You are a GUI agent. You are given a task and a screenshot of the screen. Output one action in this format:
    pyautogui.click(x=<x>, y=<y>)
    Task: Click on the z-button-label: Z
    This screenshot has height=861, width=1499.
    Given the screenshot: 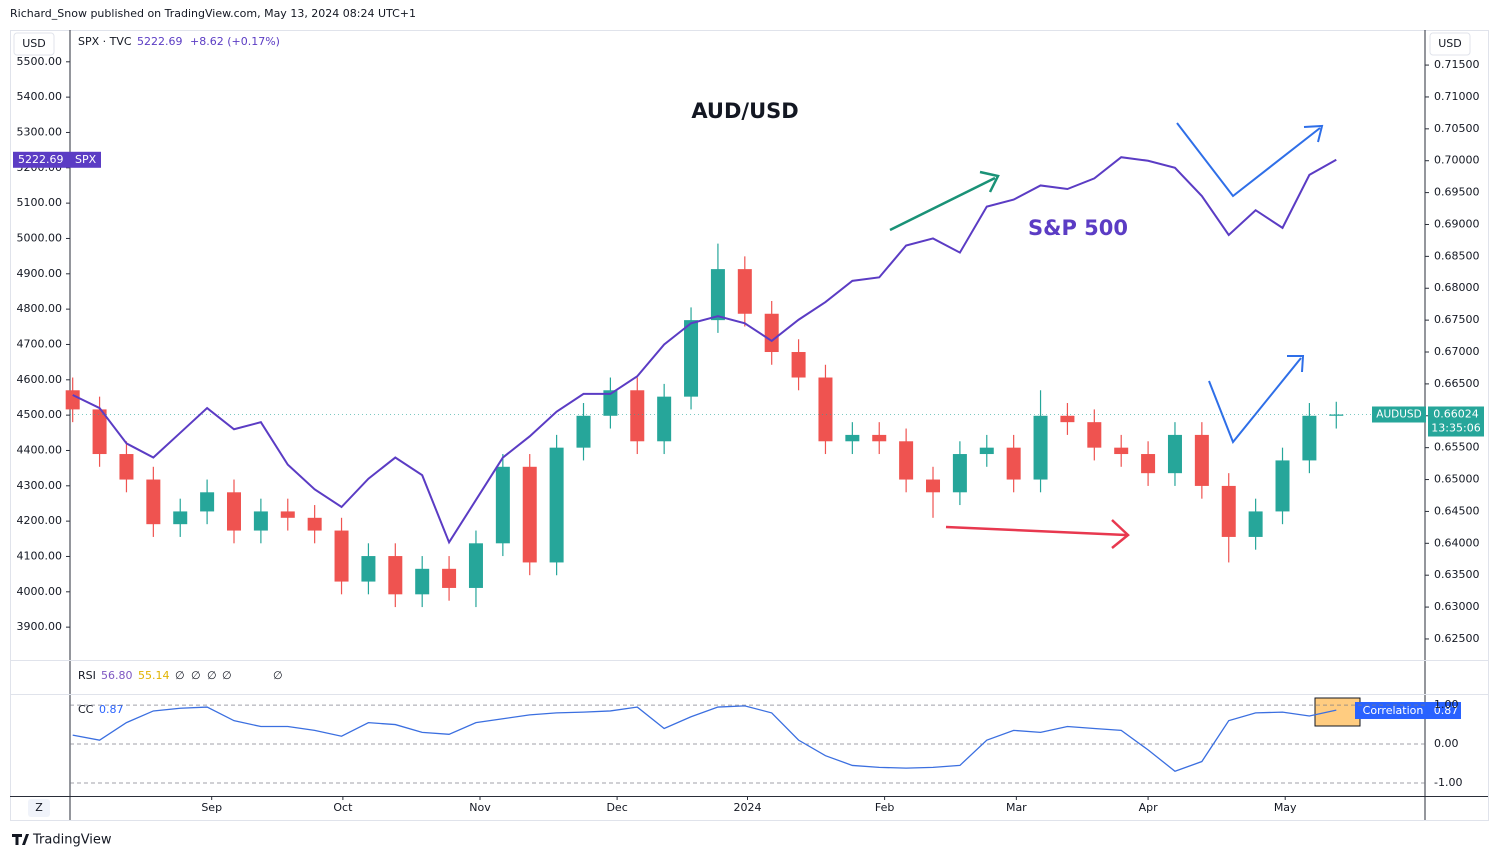 What is the action you would take?
    pyautogui.click(x=39, y=807)
    